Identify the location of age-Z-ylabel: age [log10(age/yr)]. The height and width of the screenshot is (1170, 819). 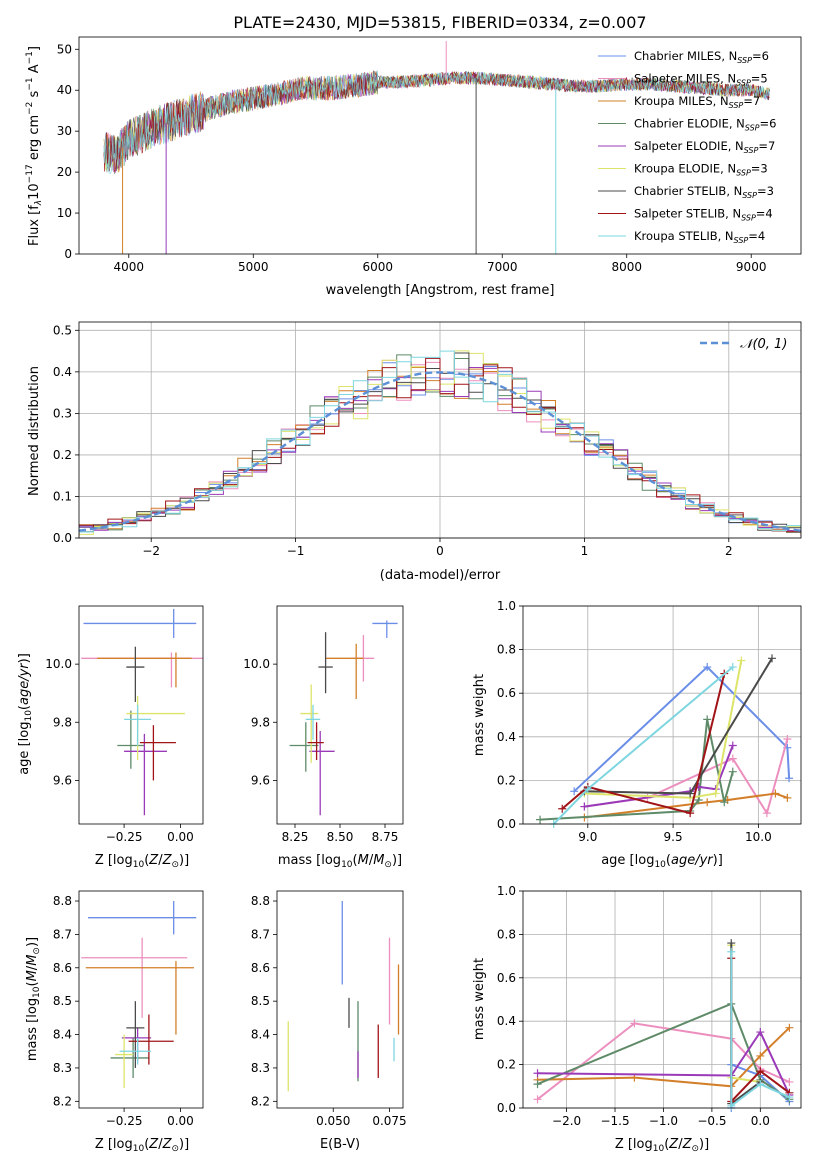
(25, 714).